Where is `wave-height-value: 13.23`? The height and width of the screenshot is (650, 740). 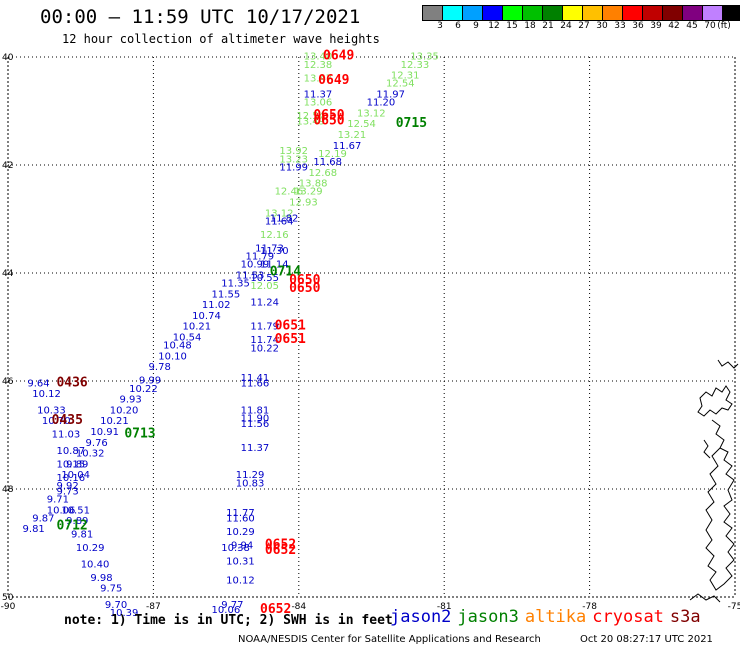 wave-height-value: 13.23 is located at coordinates (293, 159).